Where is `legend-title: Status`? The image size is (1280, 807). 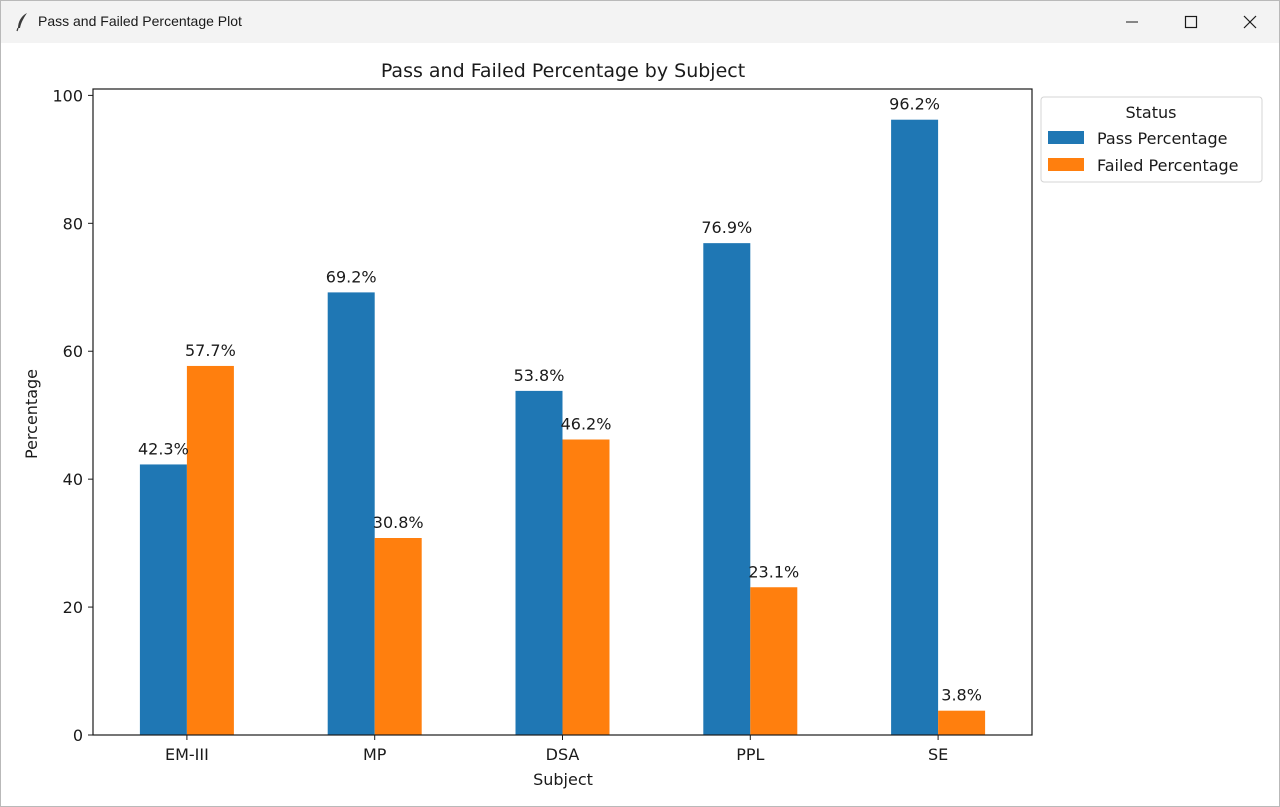
legend-title: Status is located at coordinates (1151, 112).